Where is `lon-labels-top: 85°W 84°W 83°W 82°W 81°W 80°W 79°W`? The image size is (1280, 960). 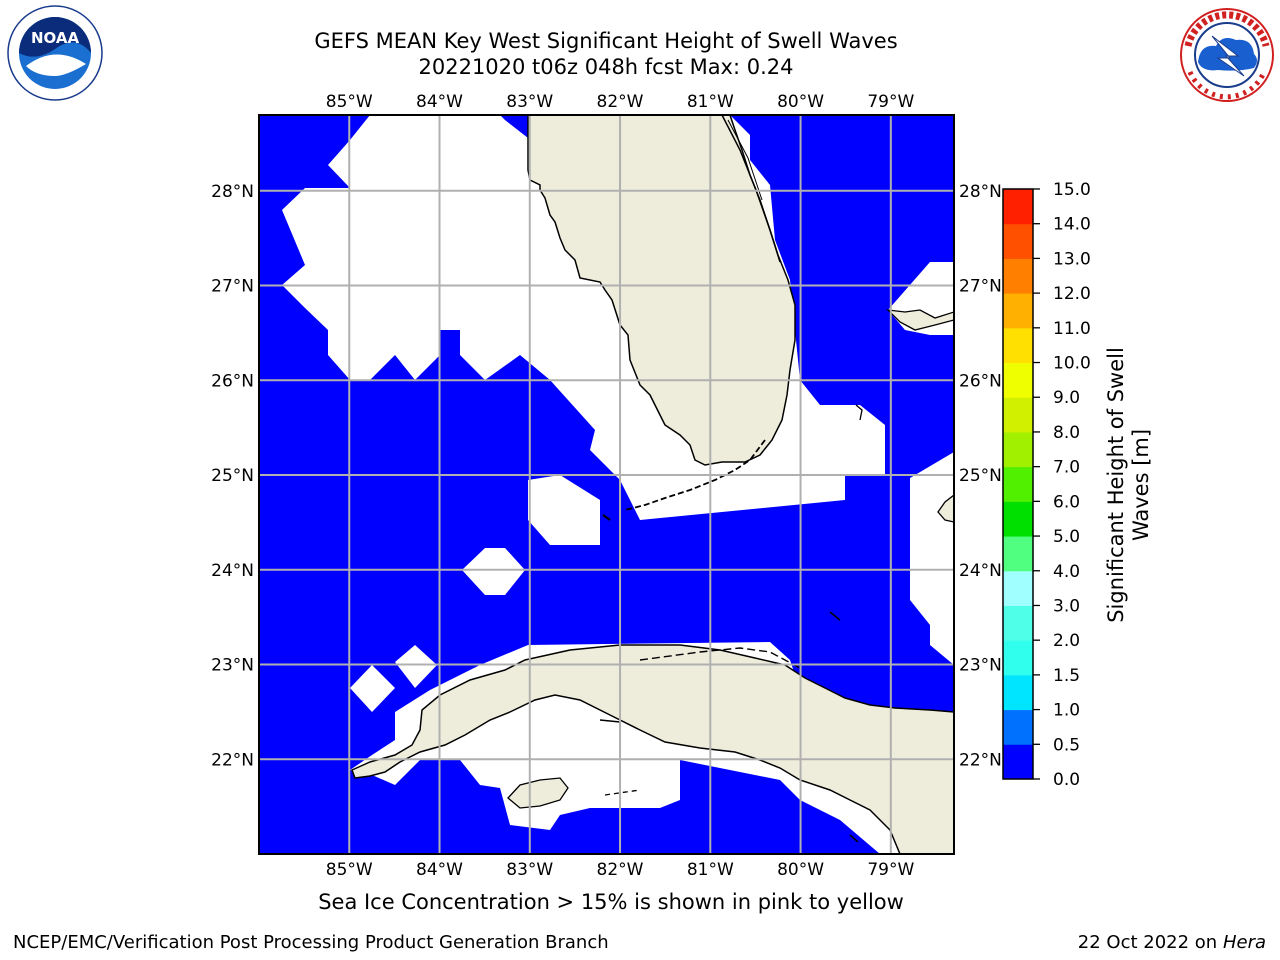
lon-labels-top: 85°W 84°W 83°W 82°W 81°W 80°W 79°W is located at coordinates (620, 102).